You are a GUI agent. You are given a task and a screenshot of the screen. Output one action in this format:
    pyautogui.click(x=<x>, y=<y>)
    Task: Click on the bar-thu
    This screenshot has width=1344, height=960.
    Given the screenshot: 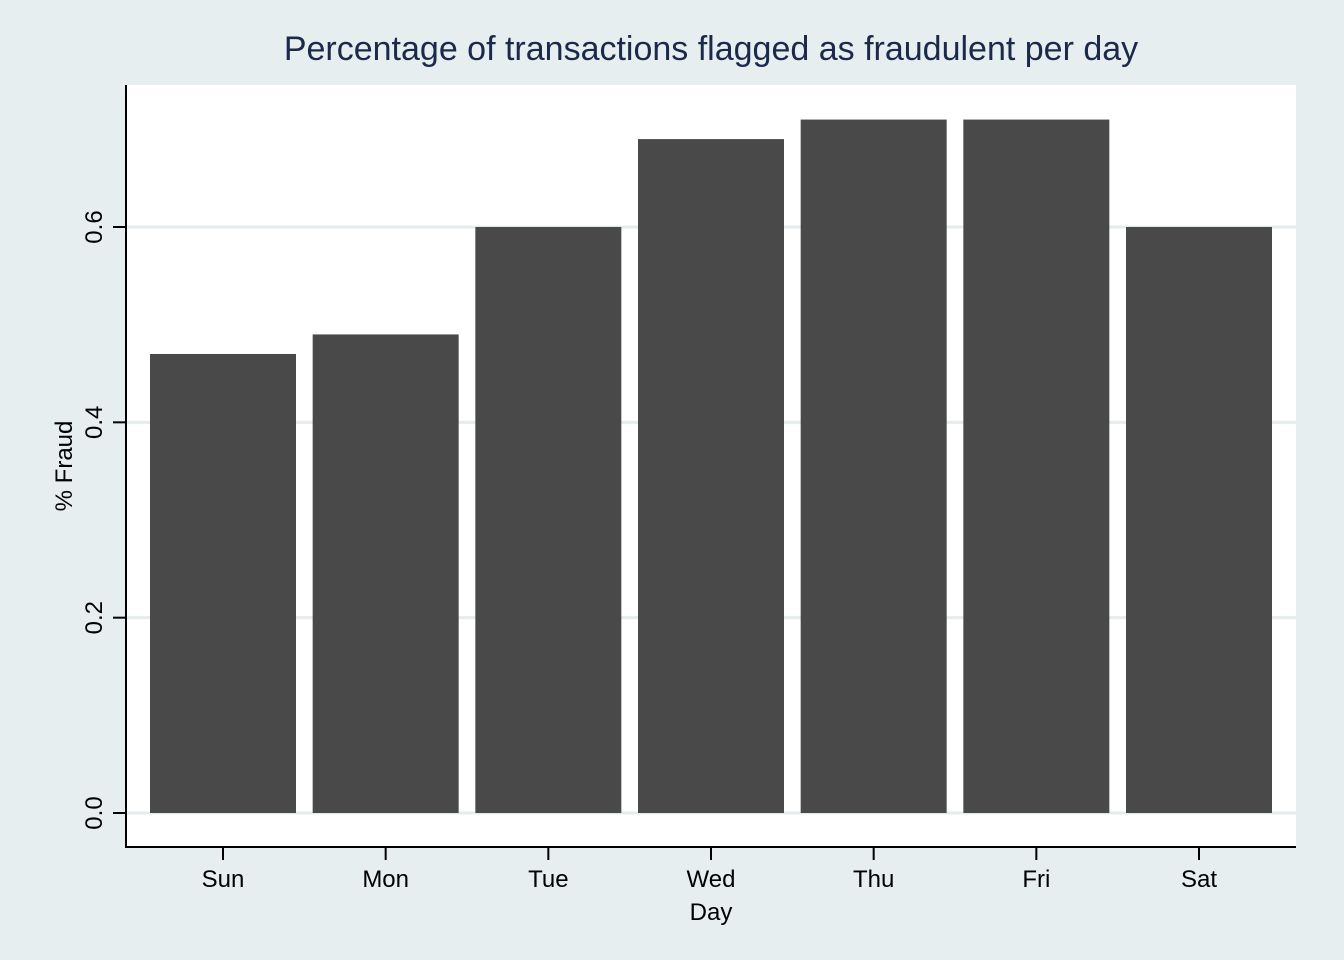 What is the action you would take?
    pyautogui.click(x=873, y=466)
    